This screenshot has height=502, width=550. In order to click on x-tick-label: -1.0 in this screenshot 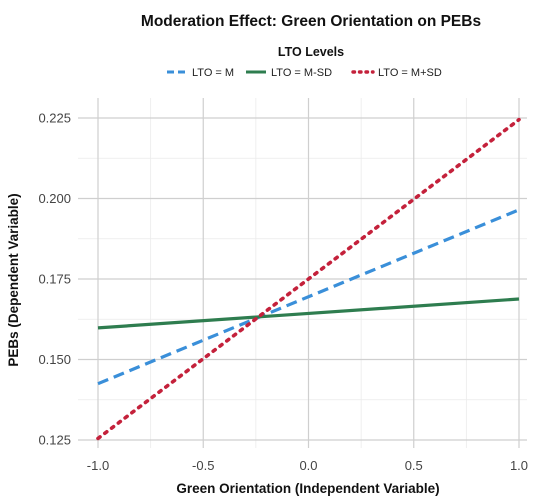, I will do `click(98, 465)`.